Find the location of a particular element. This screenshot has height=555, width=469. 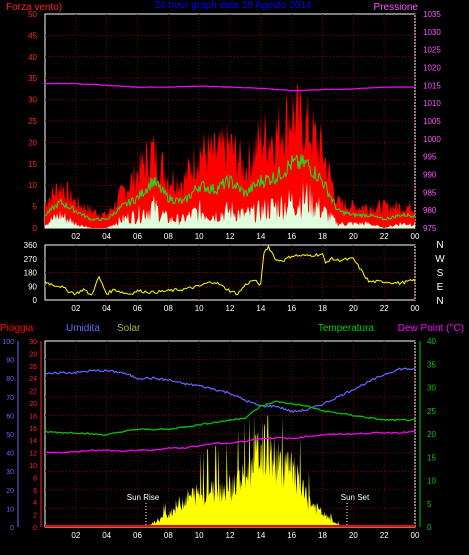

wind-panel-x-tick-label: 16 is located at coordinates (291, 236).